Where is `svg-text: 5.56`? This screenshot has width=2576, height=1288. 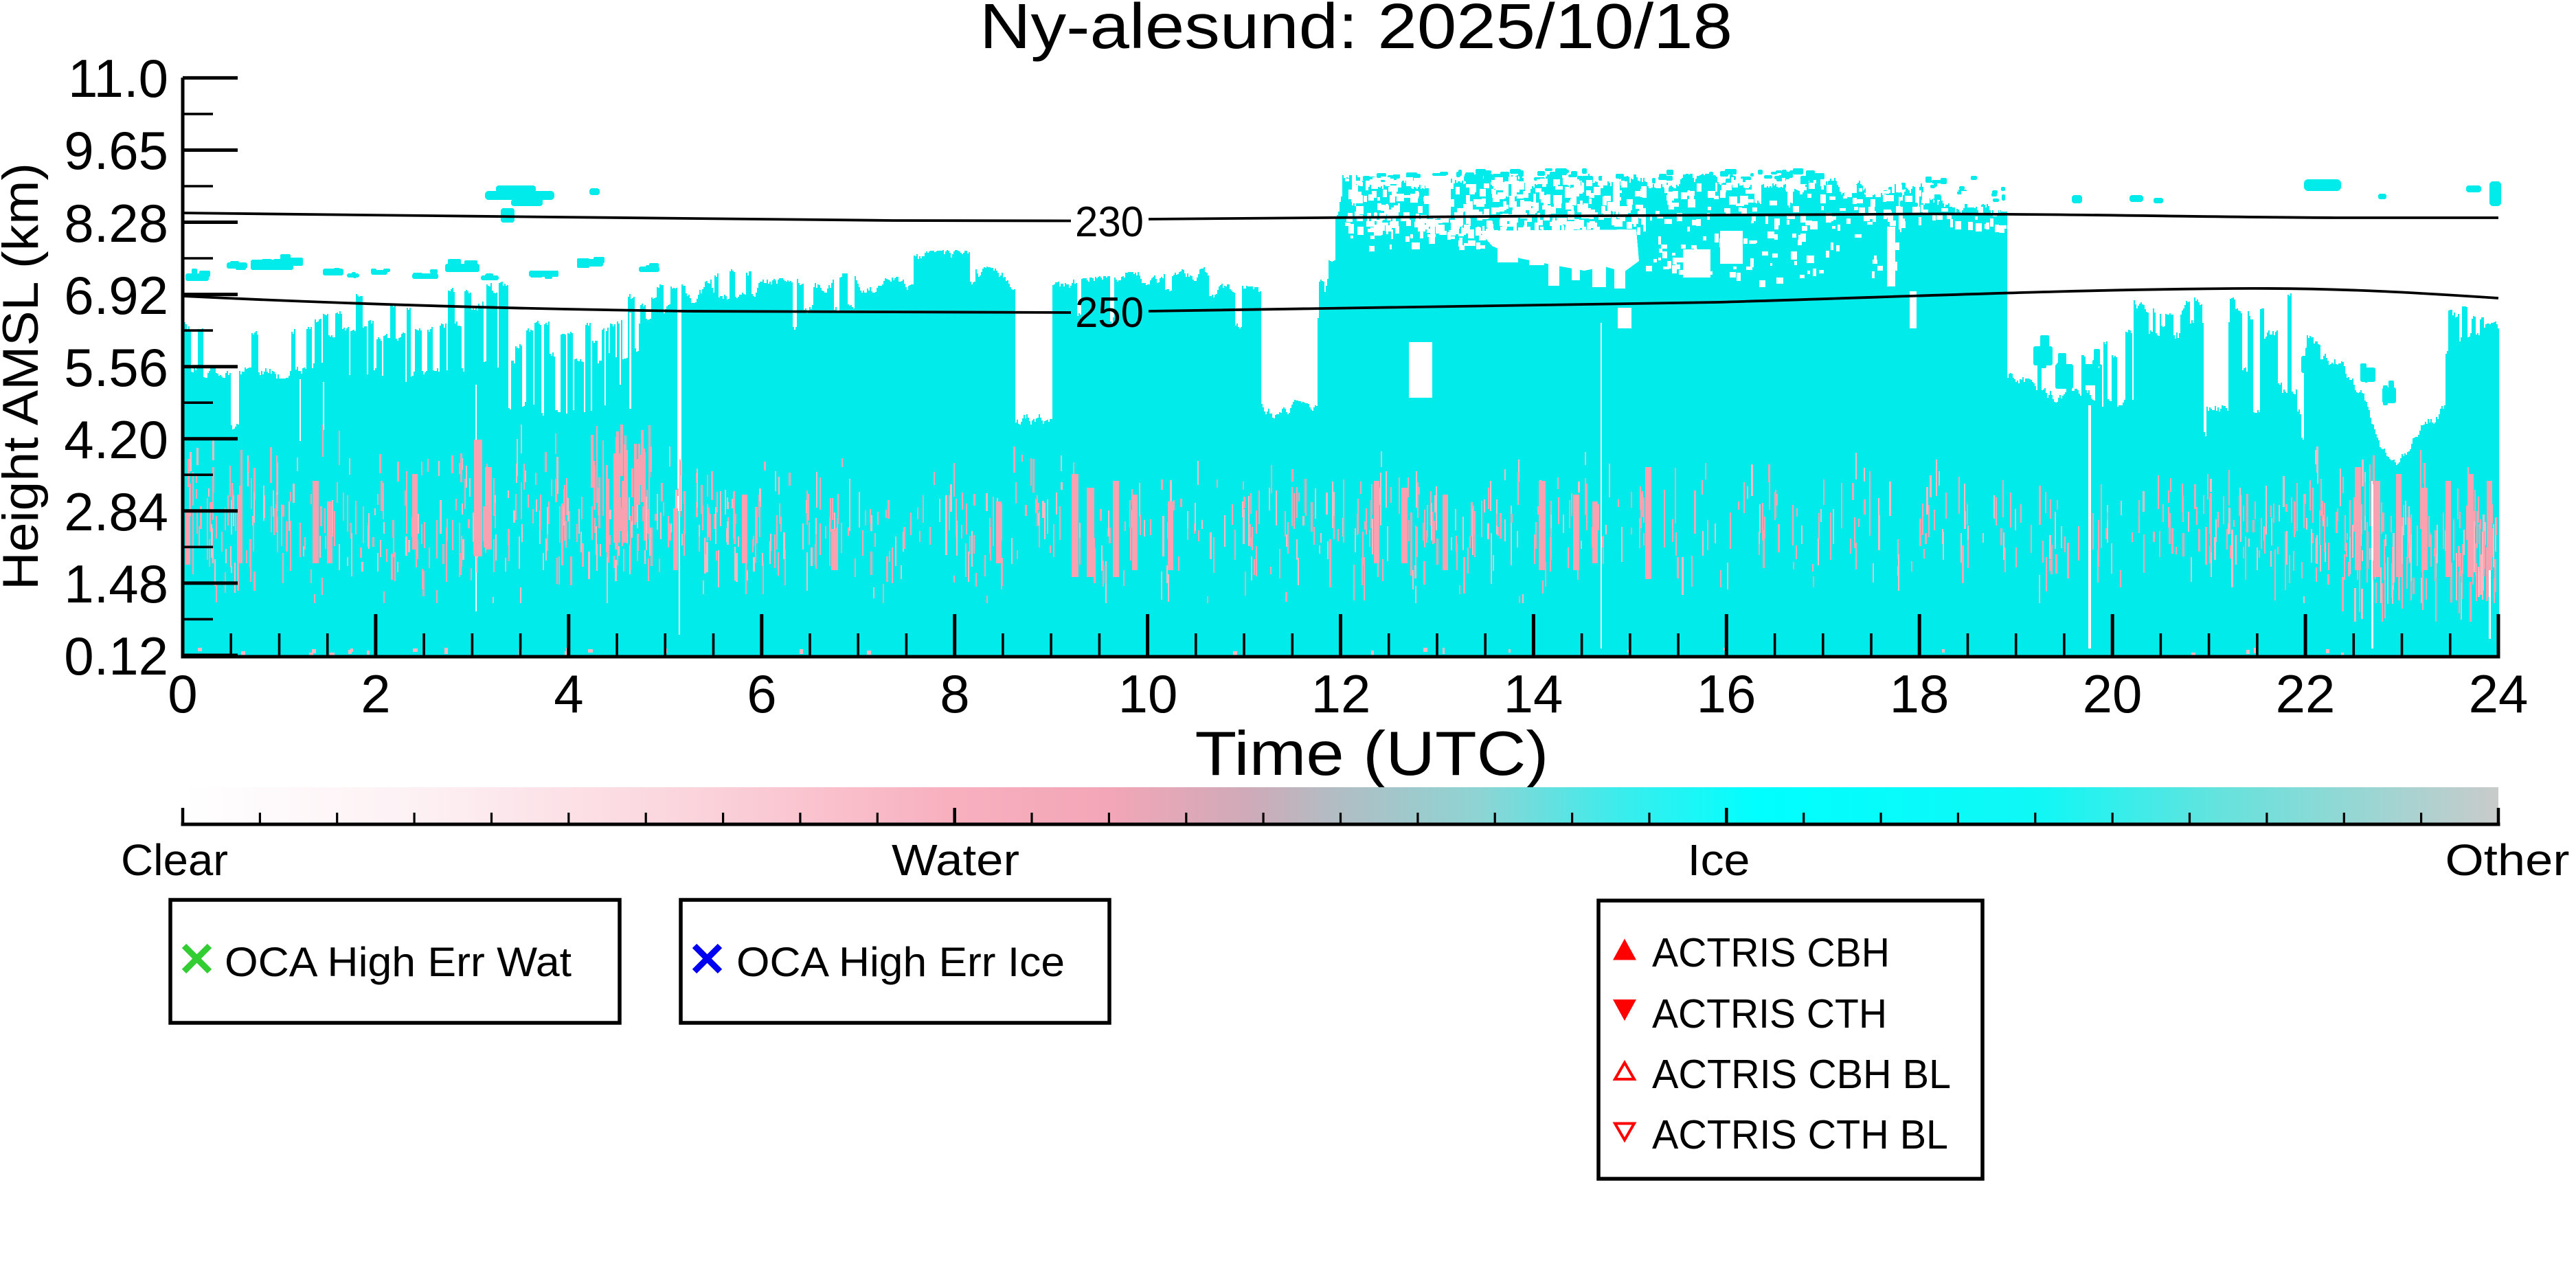 svg-text: 5.56 is located at coordinates (116, 367).